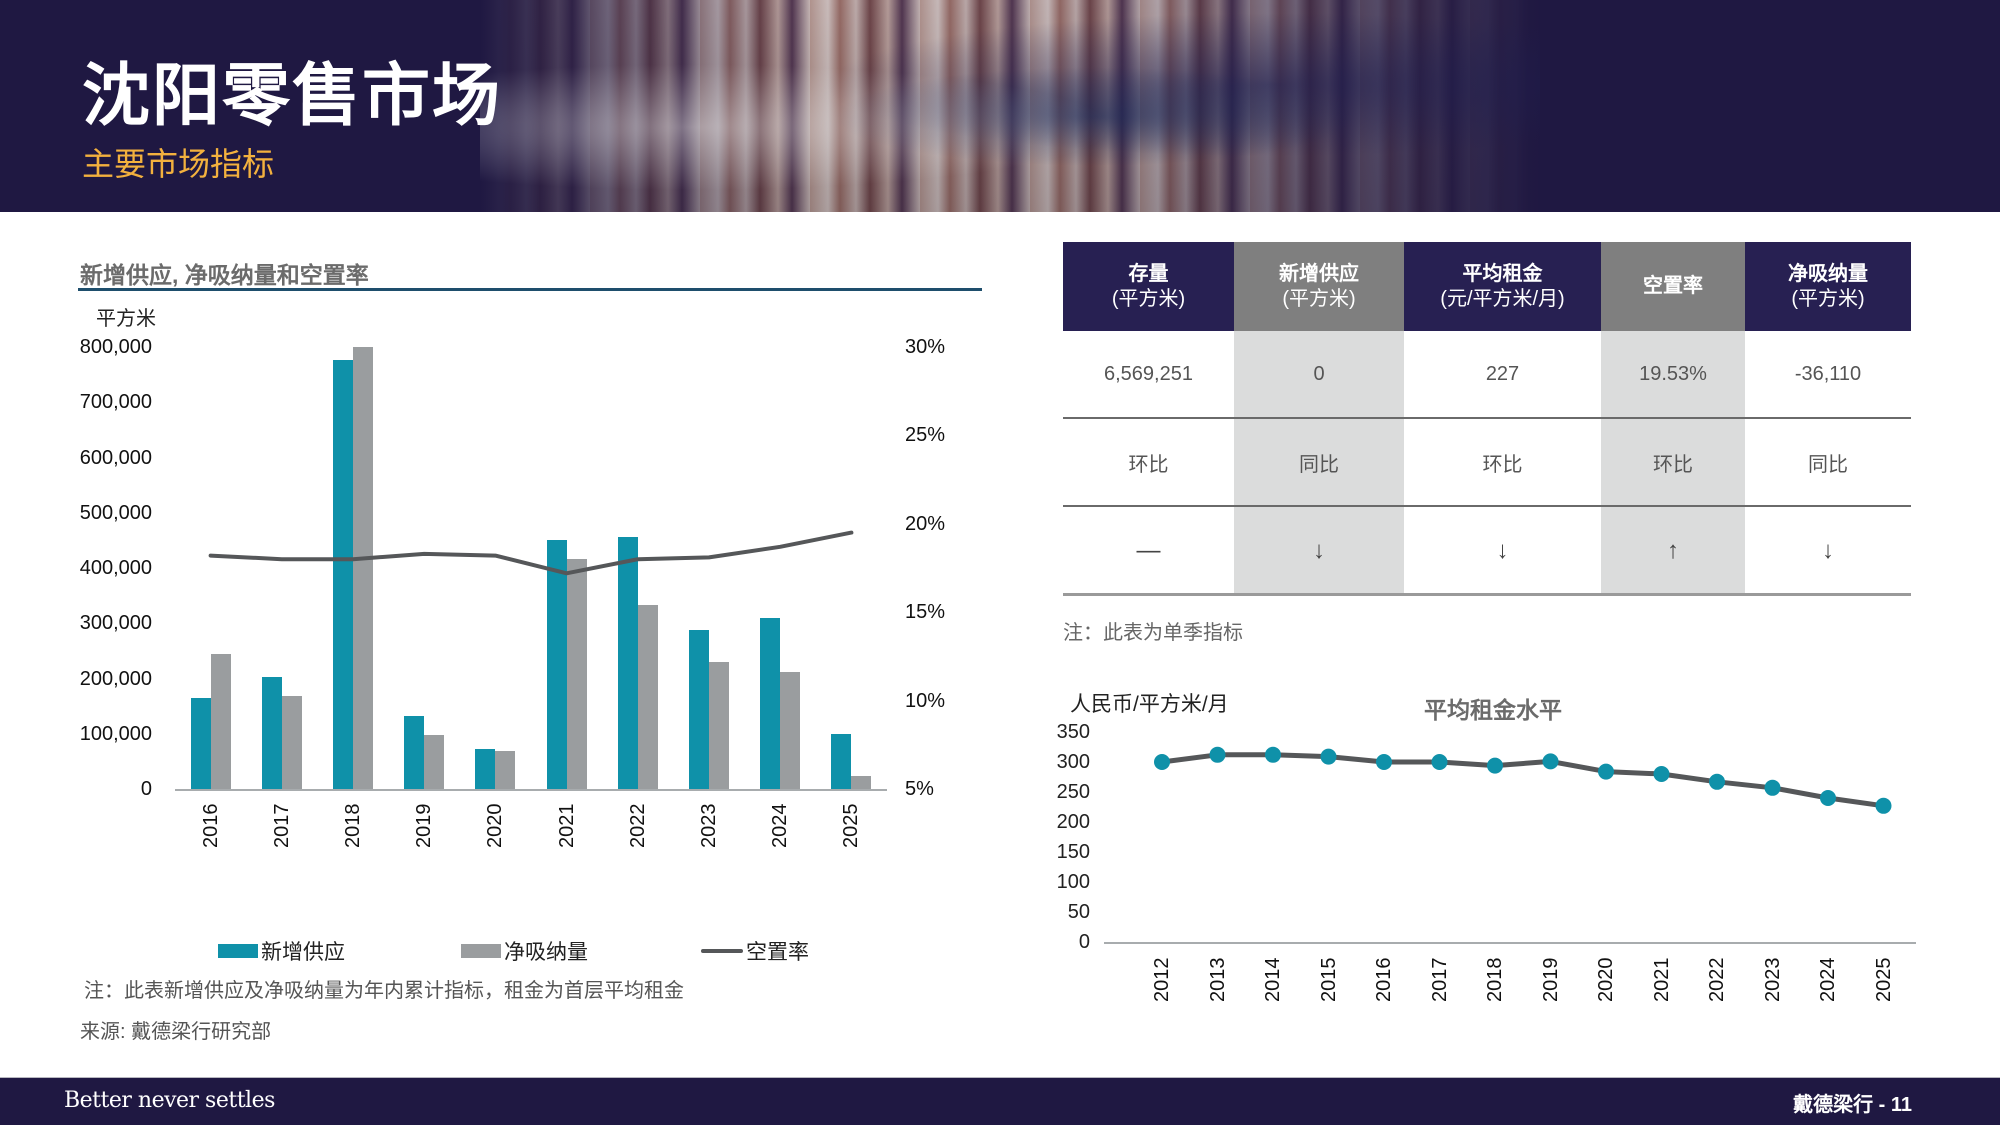 This screenshot has width=2000, height=1125. I want to click on y-axis-tick: 0, so click(146, 789).